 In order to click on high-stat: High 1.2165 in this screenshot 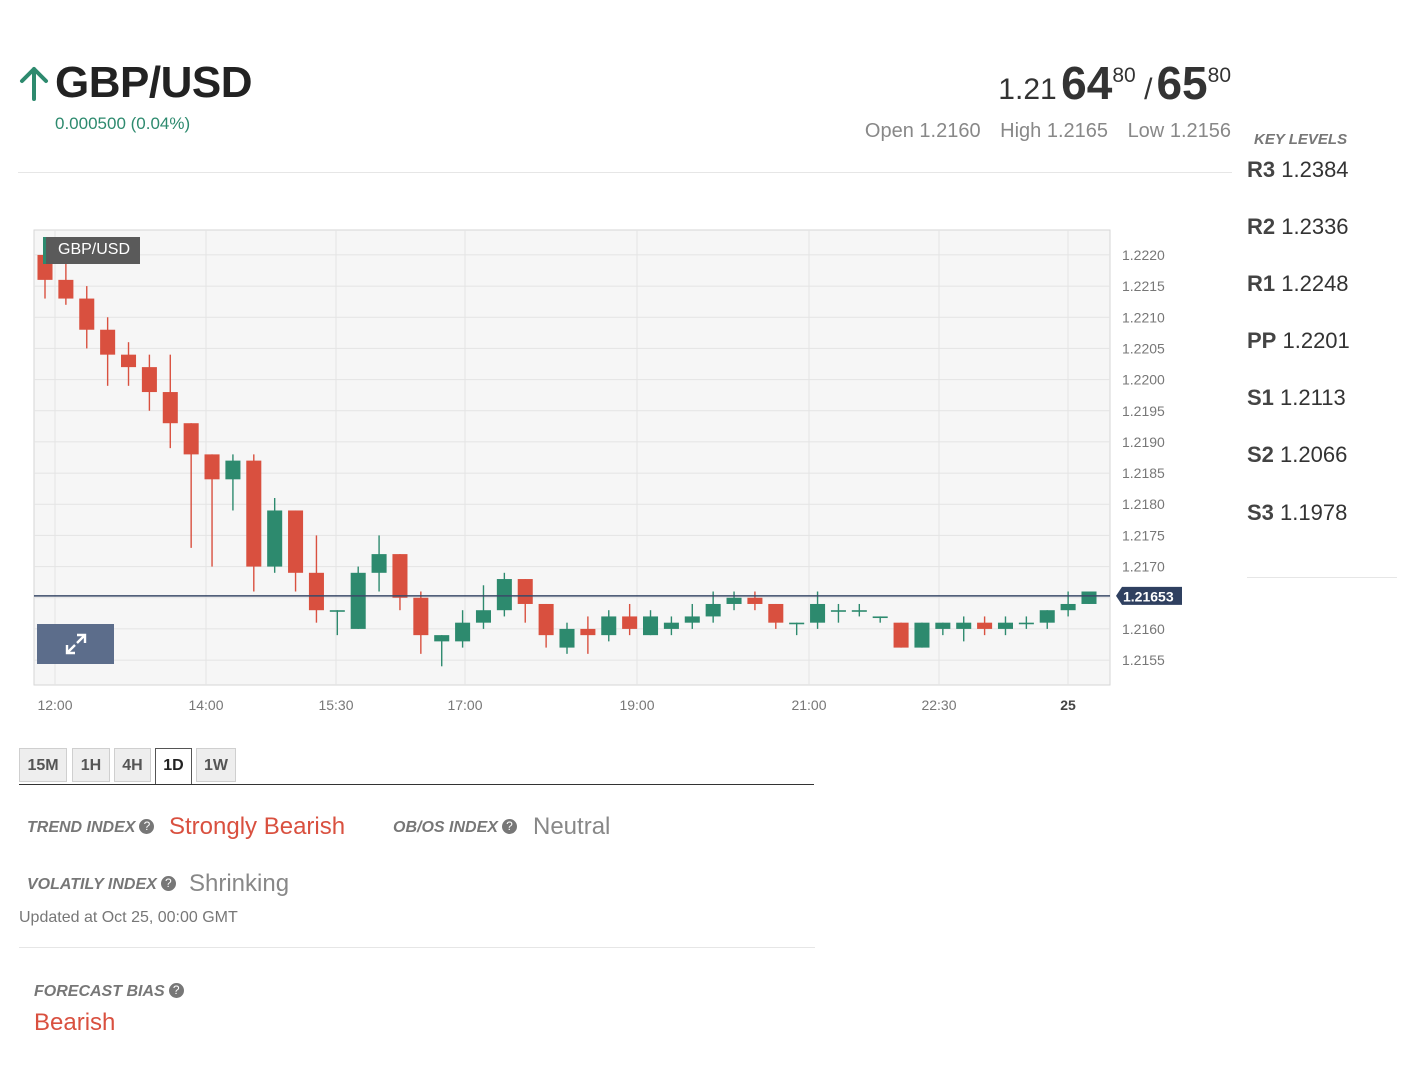, I will do `click(1054, 131)`.